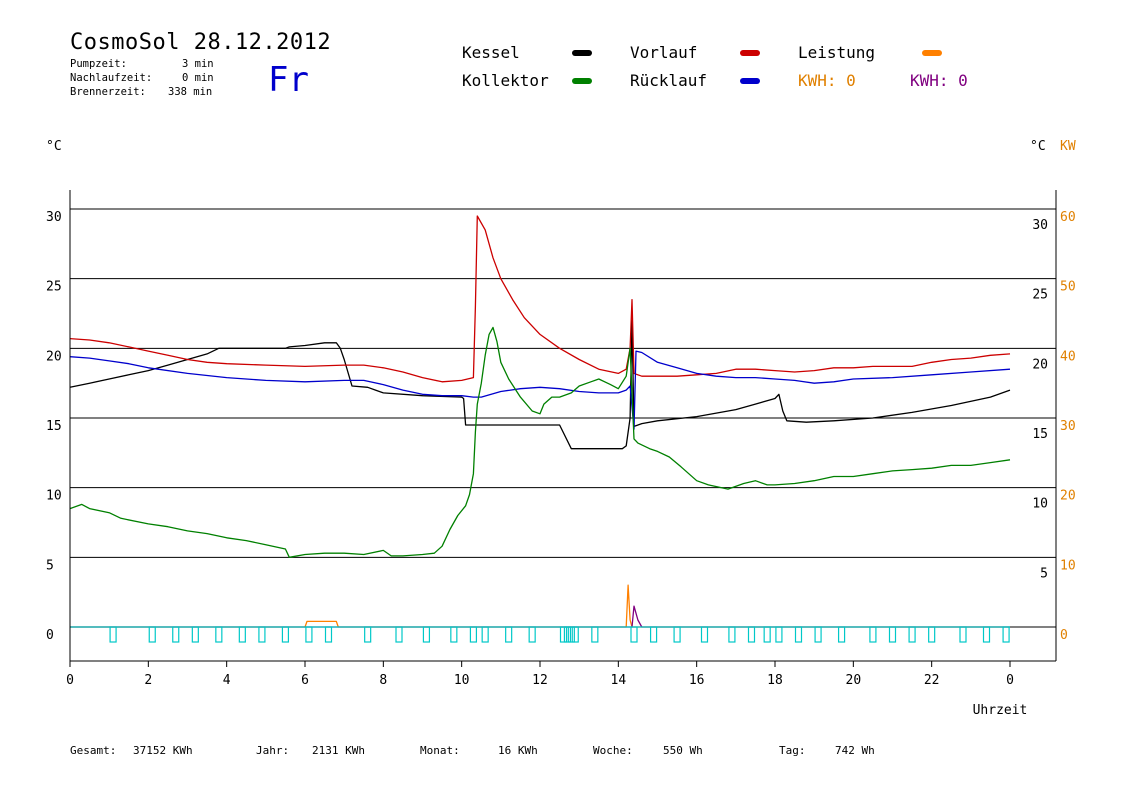 This screenshot has height=812, width=1148. I want to click on y-right-kw-tick-label: 40, so click(1068, 356).